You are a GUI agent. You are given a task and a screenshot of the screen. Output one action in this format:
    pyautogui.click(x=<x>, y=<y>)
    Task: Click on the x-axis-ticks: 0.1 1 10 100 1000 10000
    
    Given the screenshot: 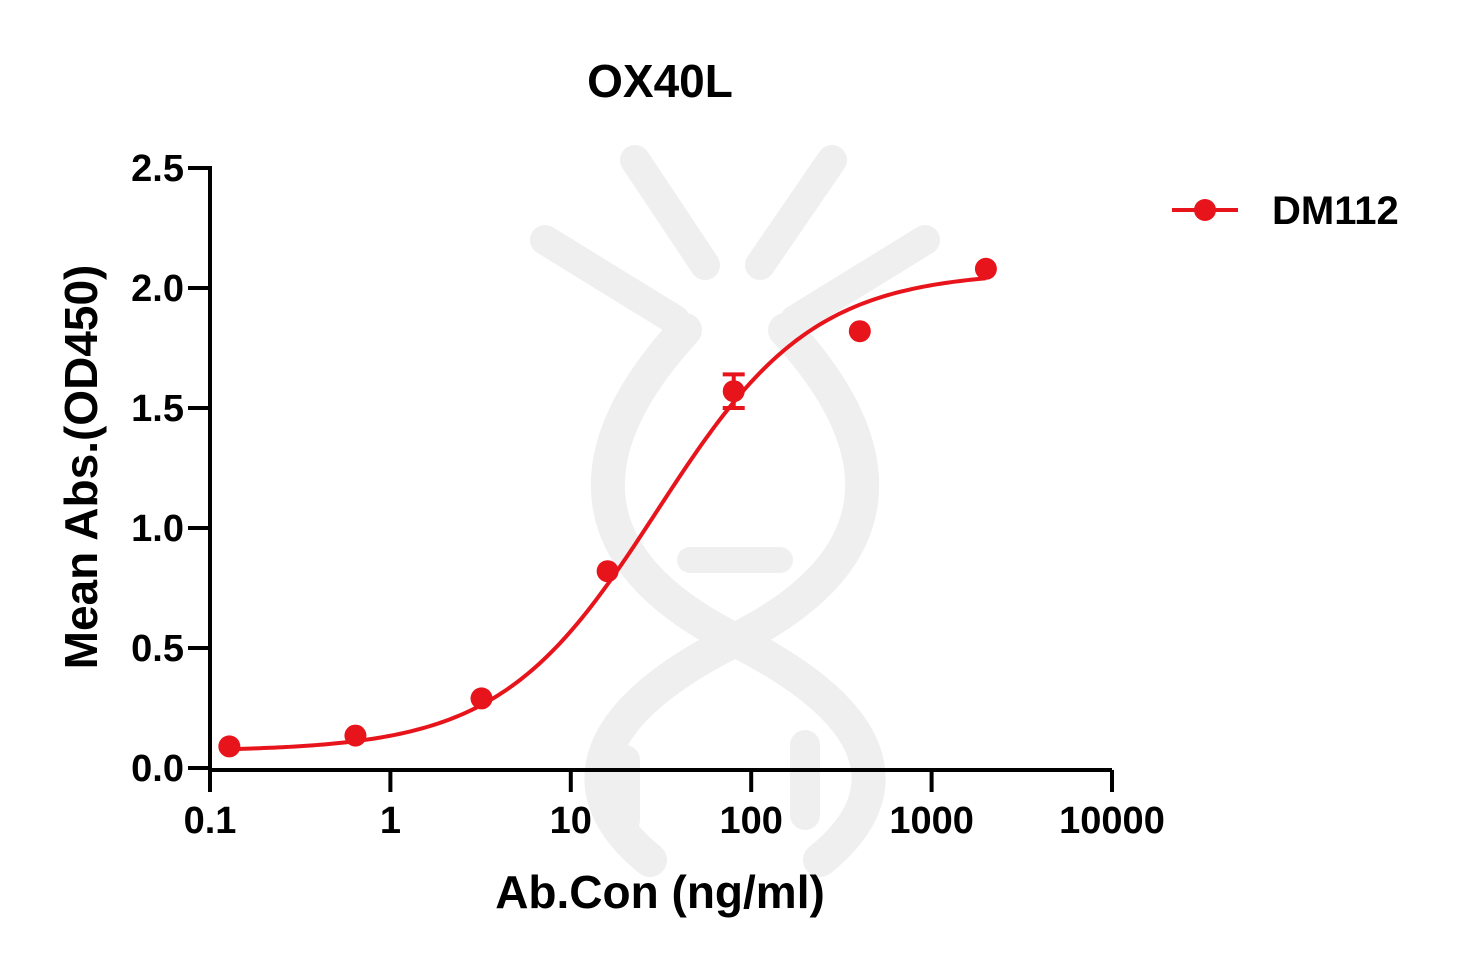 What is the action you would take?
    pyautogui.click(x=674, y=806)
    